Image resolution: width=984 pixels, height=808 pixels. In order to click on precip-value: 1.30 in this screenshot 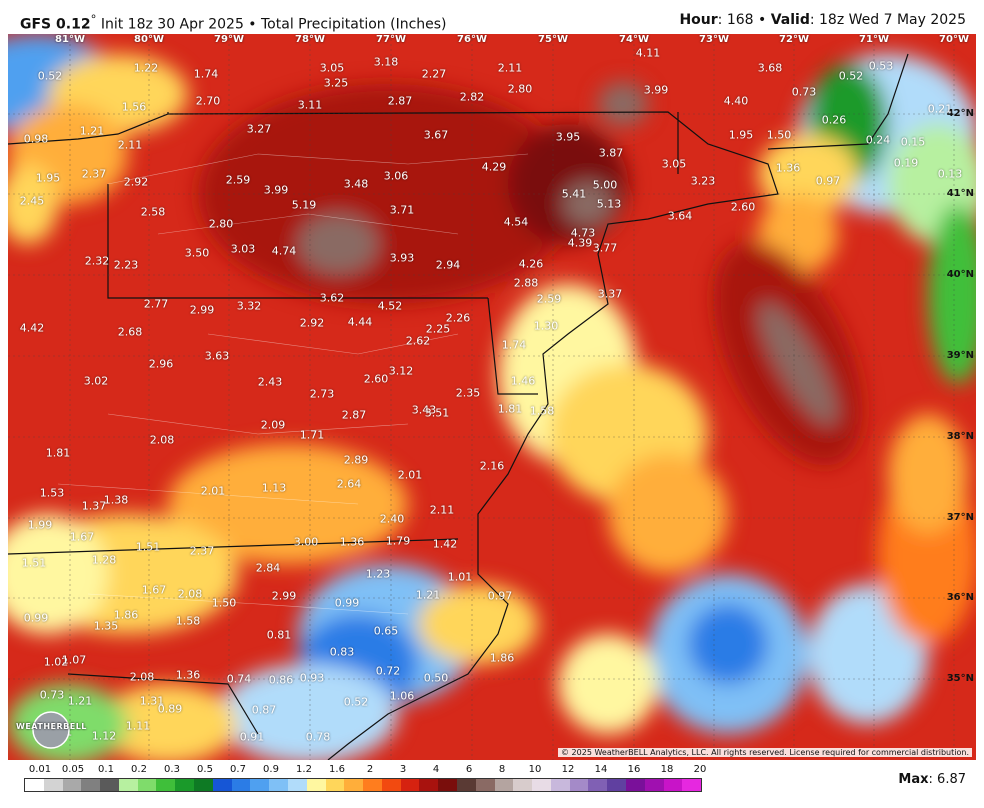, I will do `click(546, 326)`.